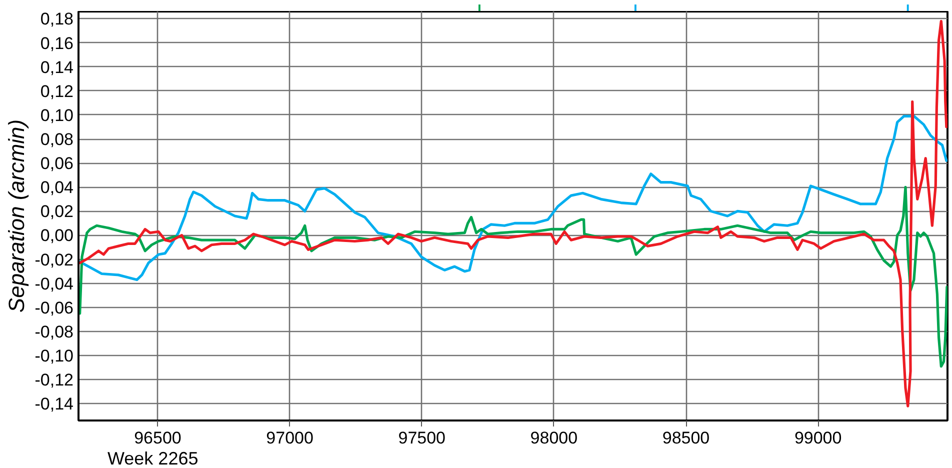 This screenshot has width=952, height=468. I want to click on y-tick-label: 0,08, so click(57, 140).